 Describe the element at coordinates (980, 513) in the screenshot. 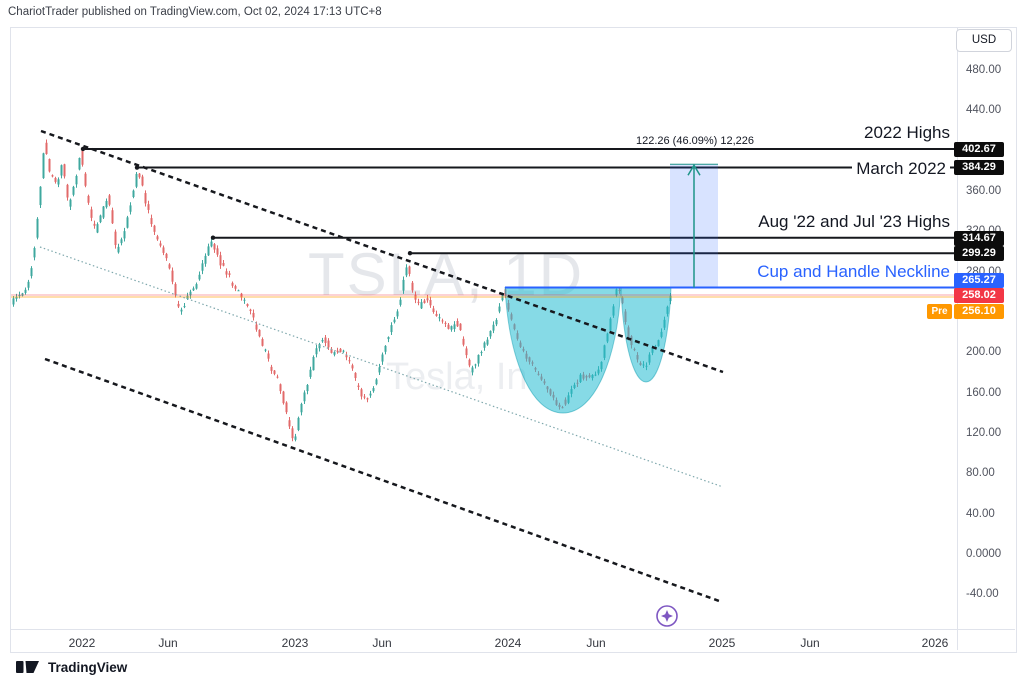

I see `price-tick-label: 40.00` at that location.